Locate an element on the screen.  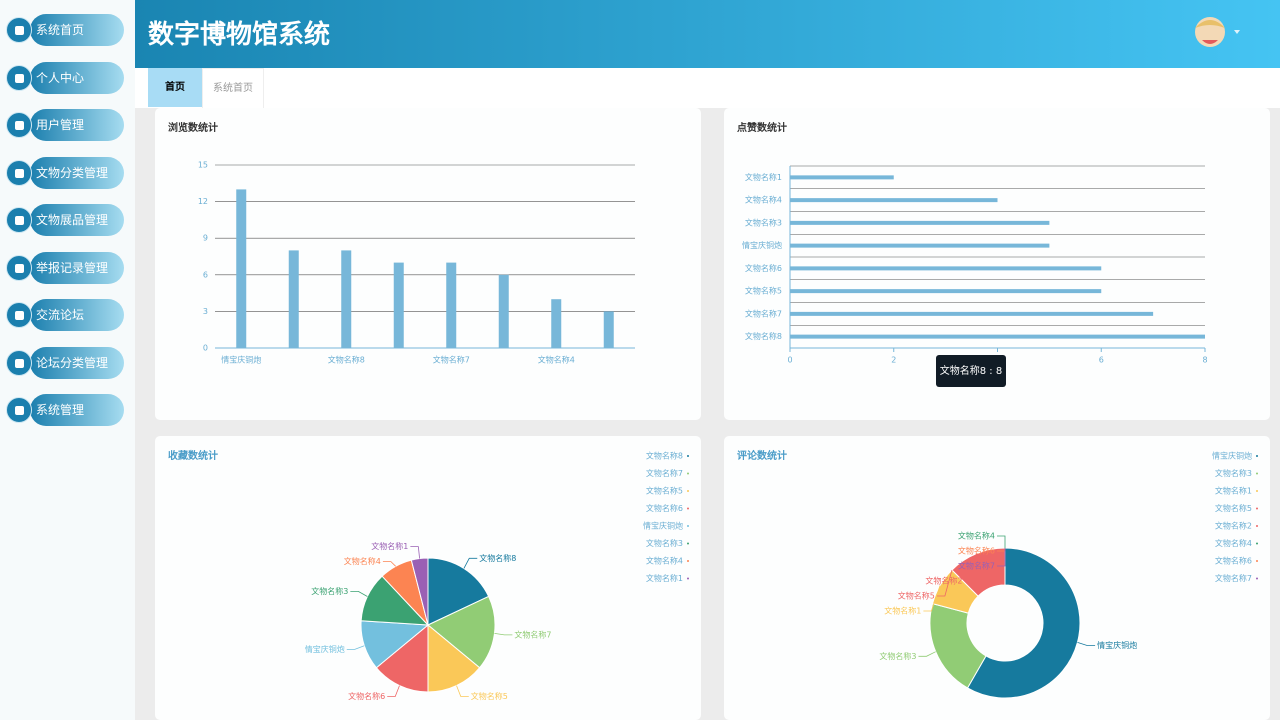
menu-label: 交流论坛 is located at coordinates (77, 315).